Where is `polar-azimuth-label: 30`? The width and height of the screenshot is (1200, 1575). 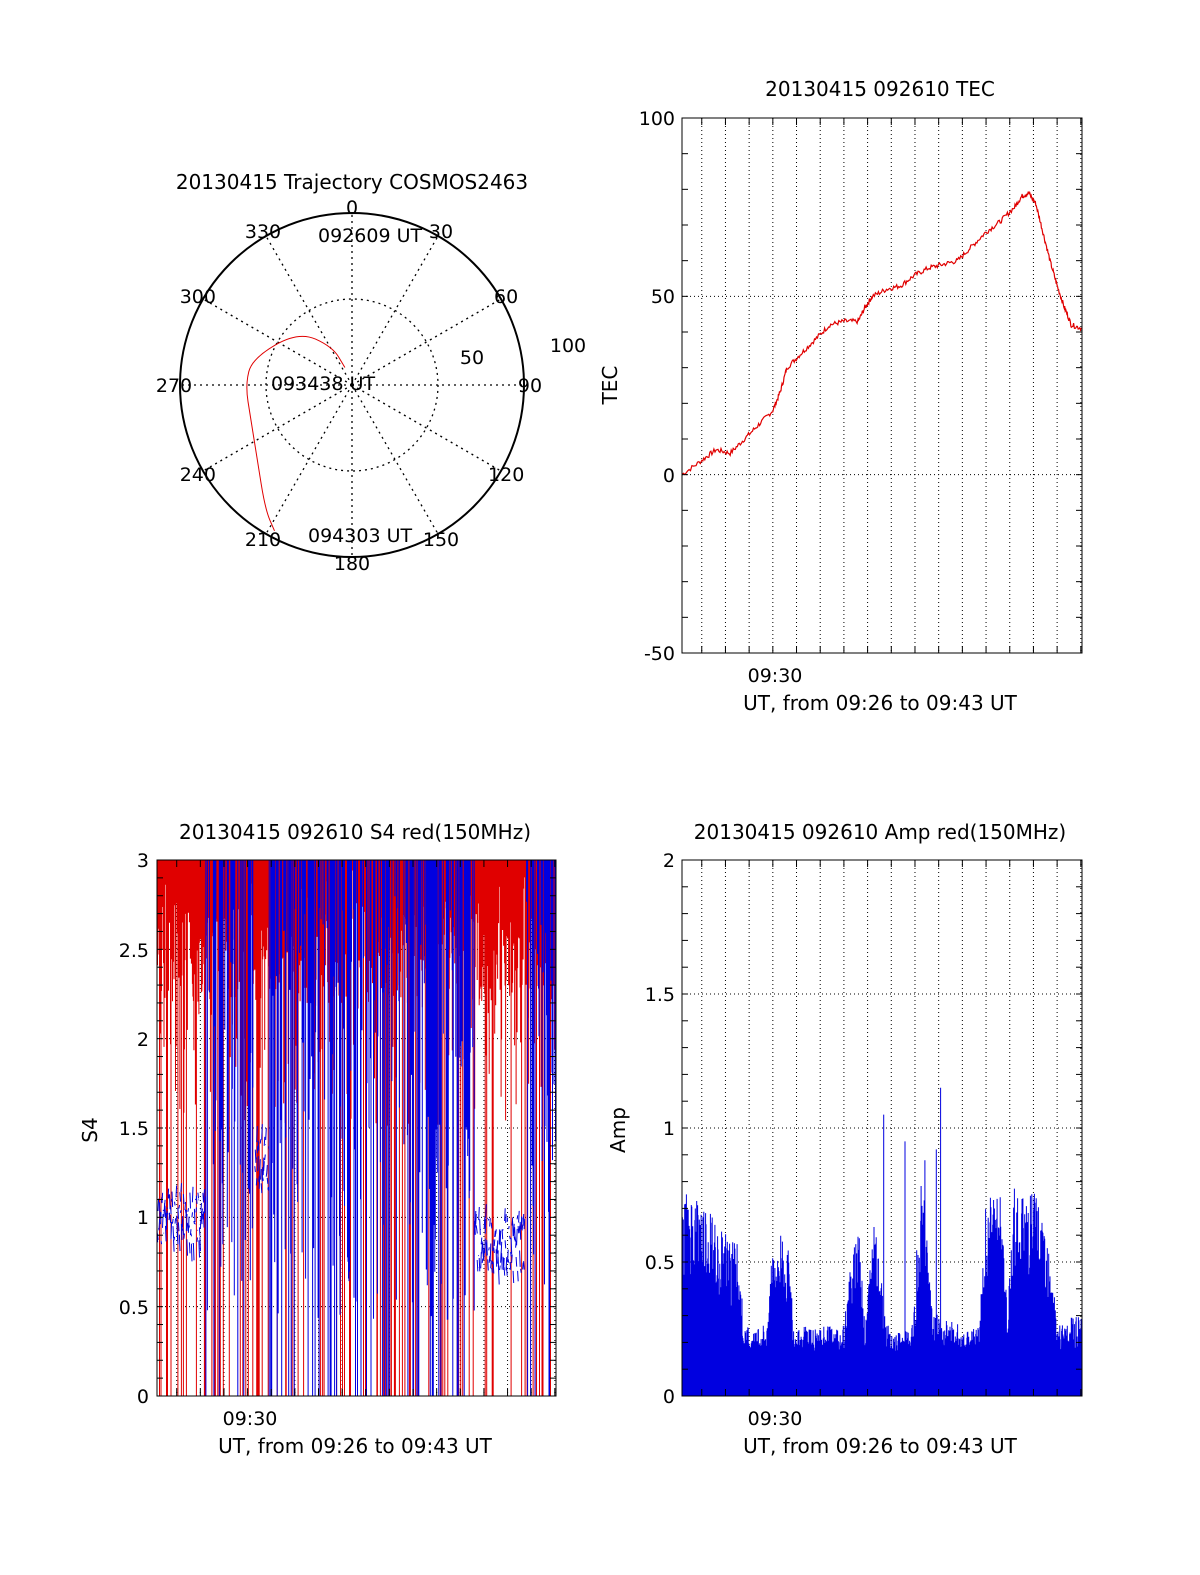 polar-azimuth-label: 30 is located at coordinates (441, 232).